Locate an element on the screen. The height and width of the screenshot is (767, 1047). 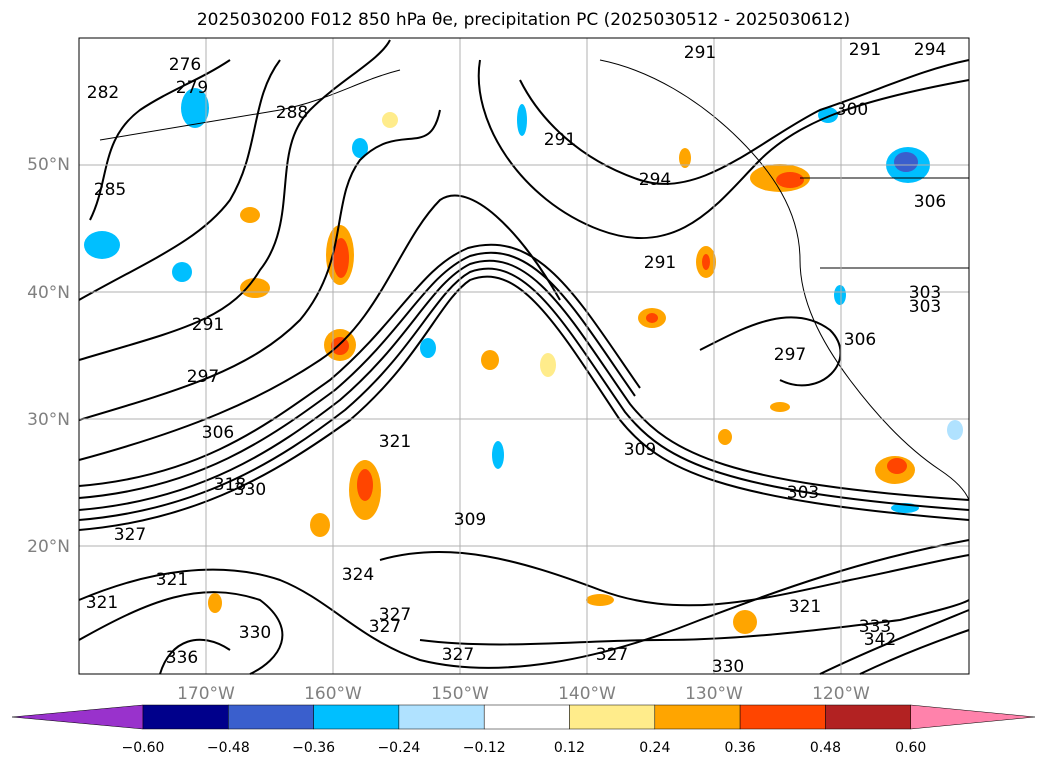
contour-label: 282 is located at coordinates (103, 93).